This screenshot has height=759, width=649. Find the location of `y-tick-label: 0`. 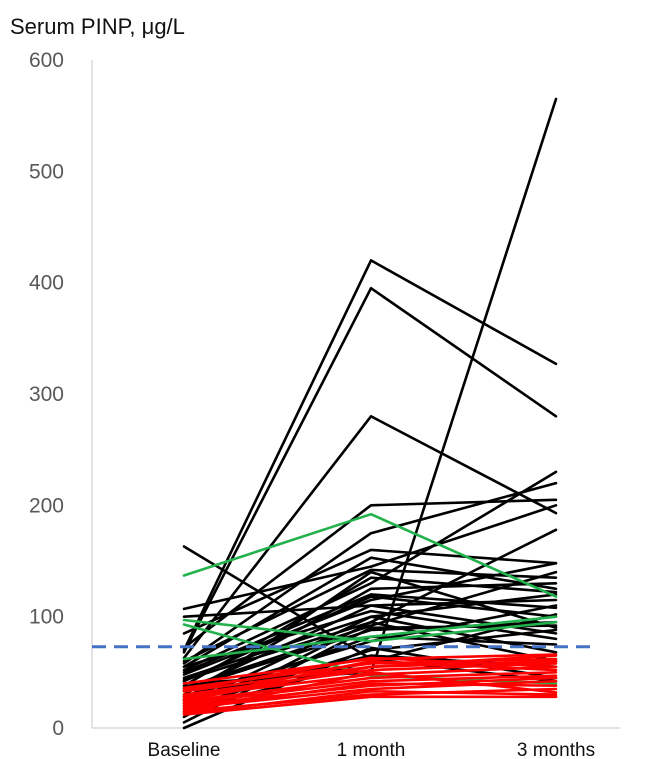

y-tick-label: 0 is located at coordinates (58, 728).